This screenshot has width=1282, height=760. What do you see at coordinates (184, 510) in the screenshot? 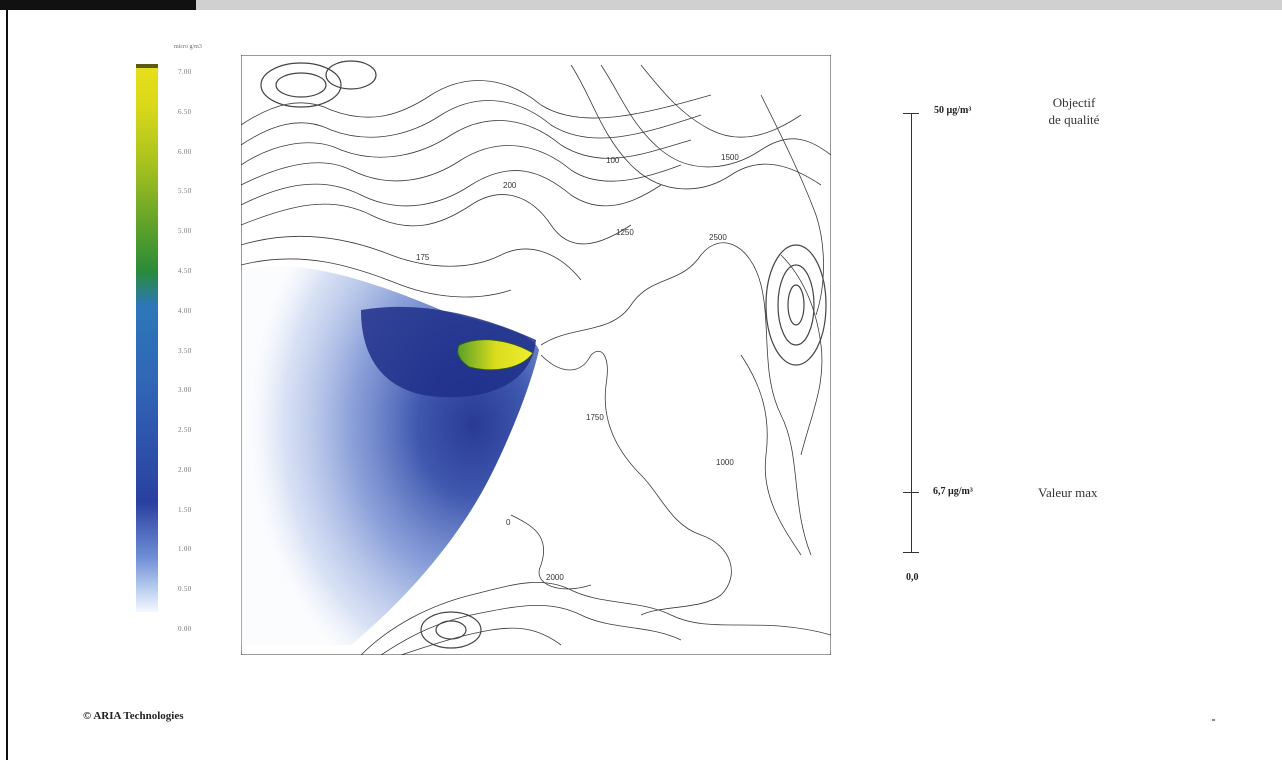
I see `legend-tick-label: 1.50` at bounding box center [184, 510].